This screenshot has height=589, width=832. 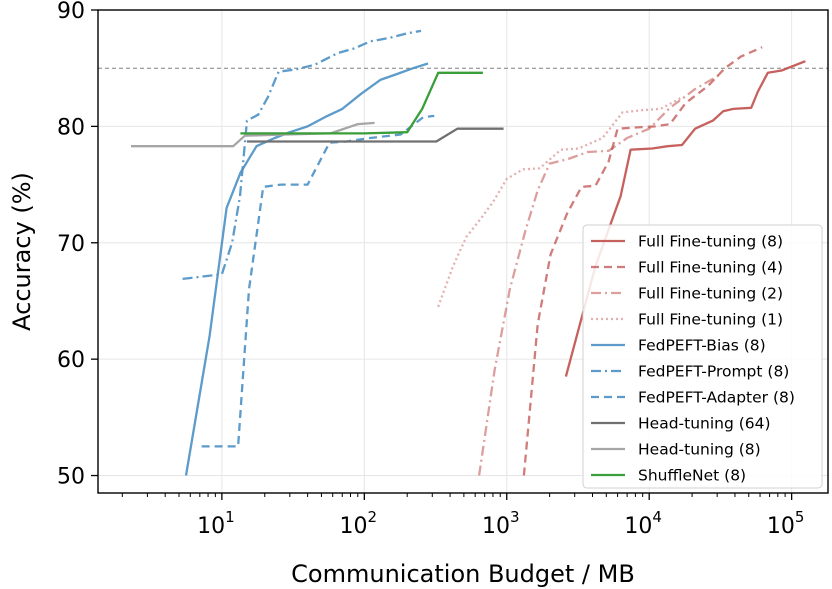 What do you see at coordinates (710, 294) in the screenshot?
I see `legend-label-full-fine-tuning-2: Full Fine-tuning (2)` at bounding box center [710, 294].